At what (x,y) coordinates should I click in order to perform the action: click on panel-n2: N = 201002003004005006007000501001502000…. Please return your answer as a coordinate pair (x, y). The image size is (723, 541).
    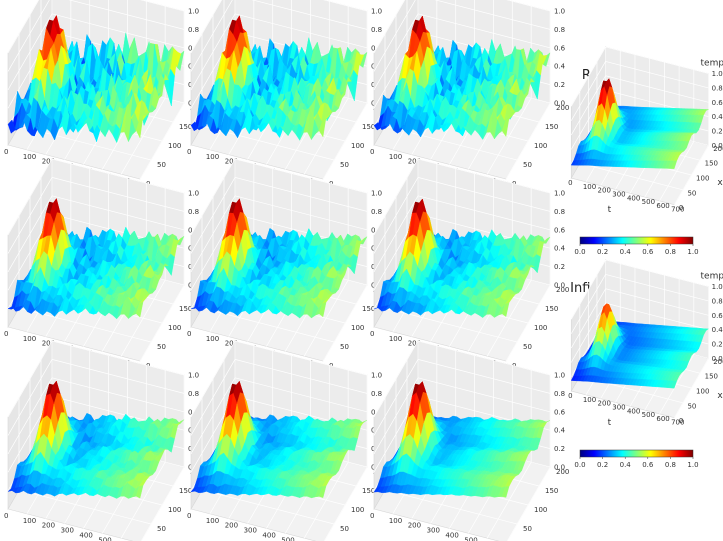
    Looking at the image, I should click on (286, 95).